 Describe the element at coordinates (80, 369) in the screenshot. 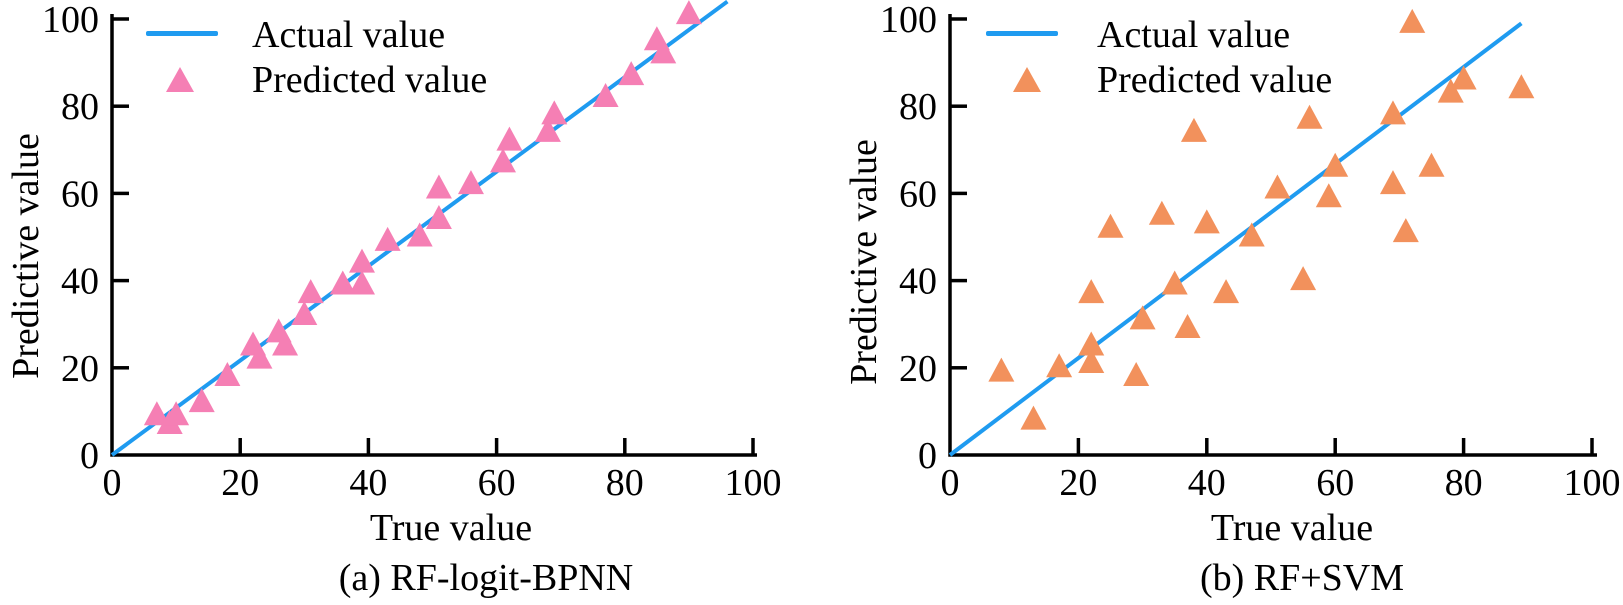

I see `y-tick-label-a: 20` at that location.